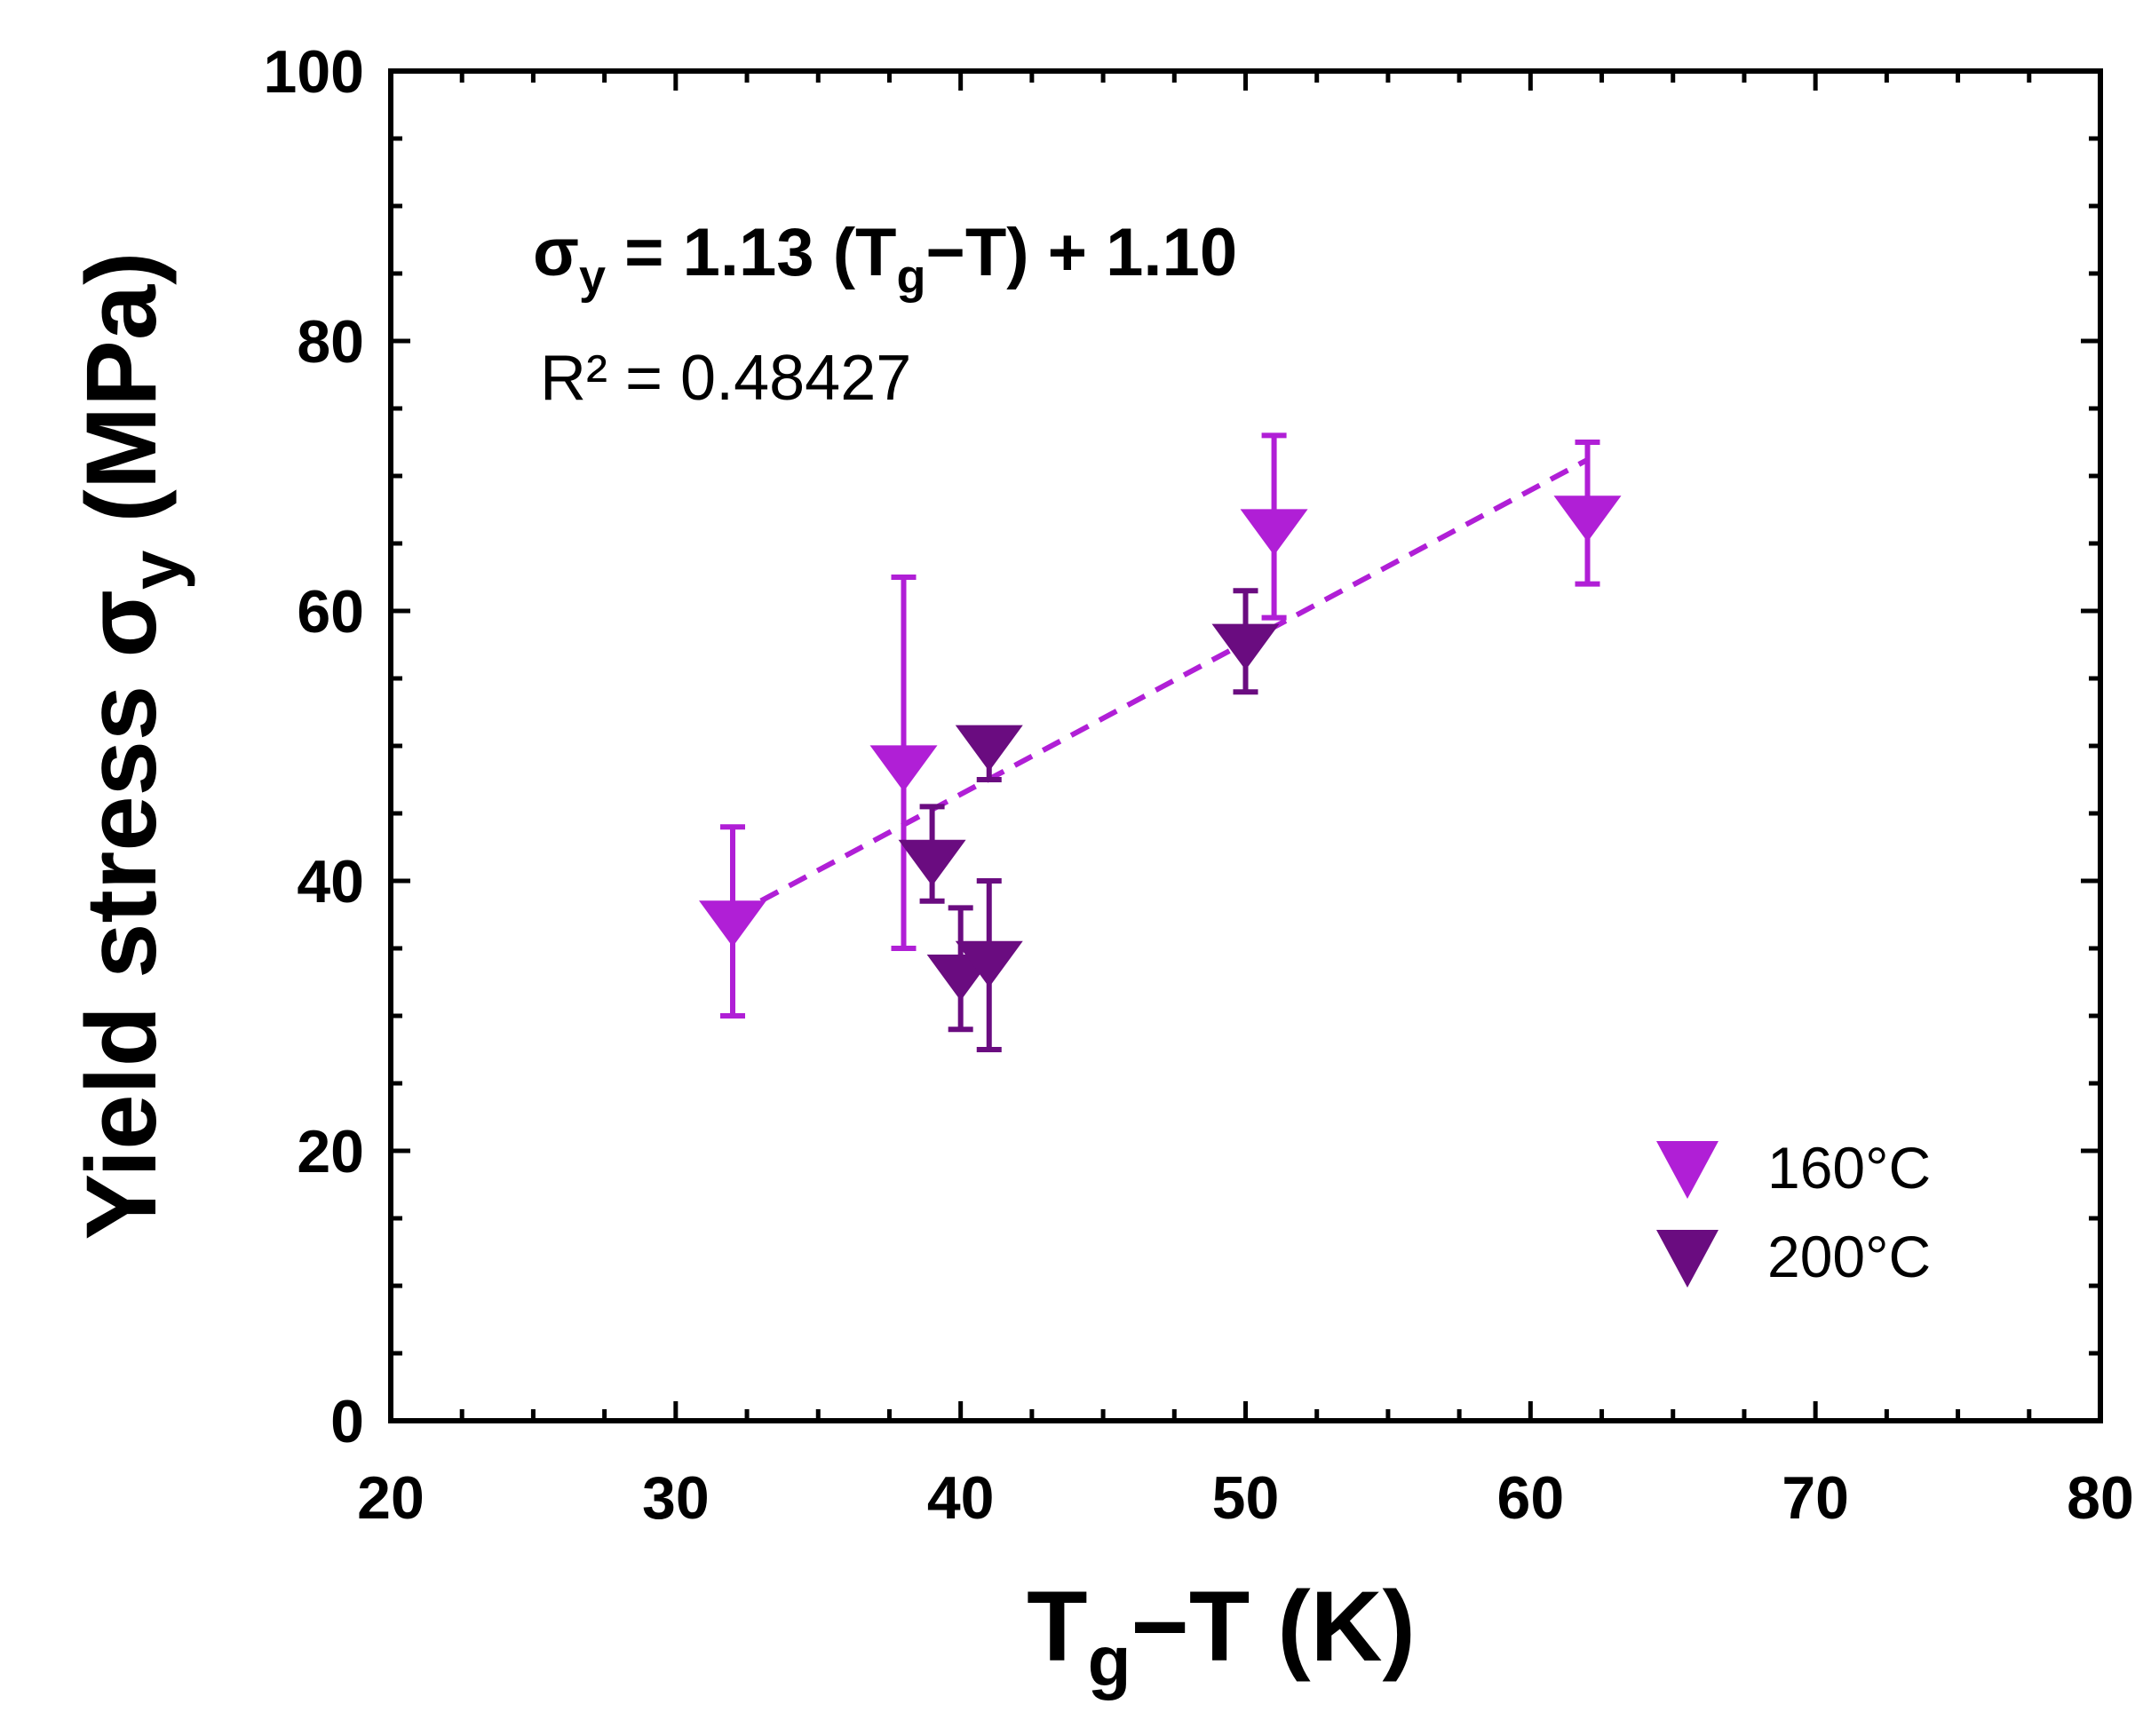 Image resolution: width=2151 pixels, height=1736 pixels. Describe the element at coordinates (1815, 1498) in the screenshot. I see `x-tick-label: 70` at that location.